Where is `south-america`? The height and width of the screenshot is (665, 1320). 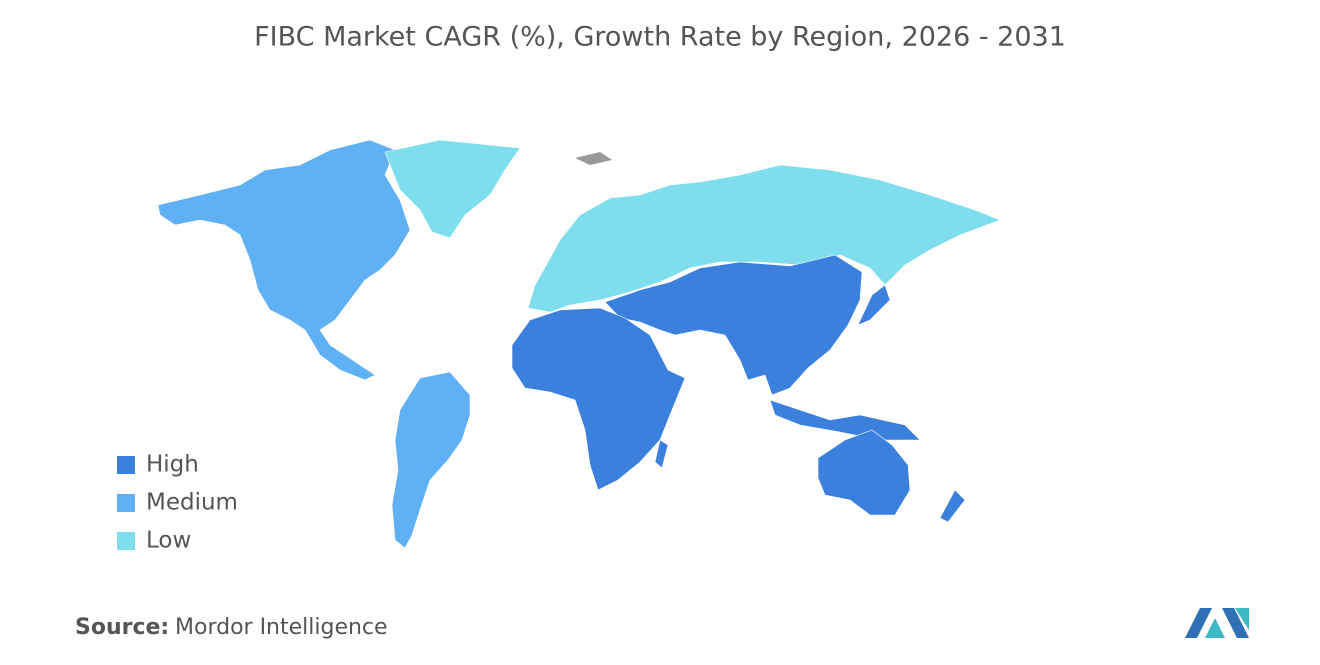 south-america is located at coordinates (431, 460).